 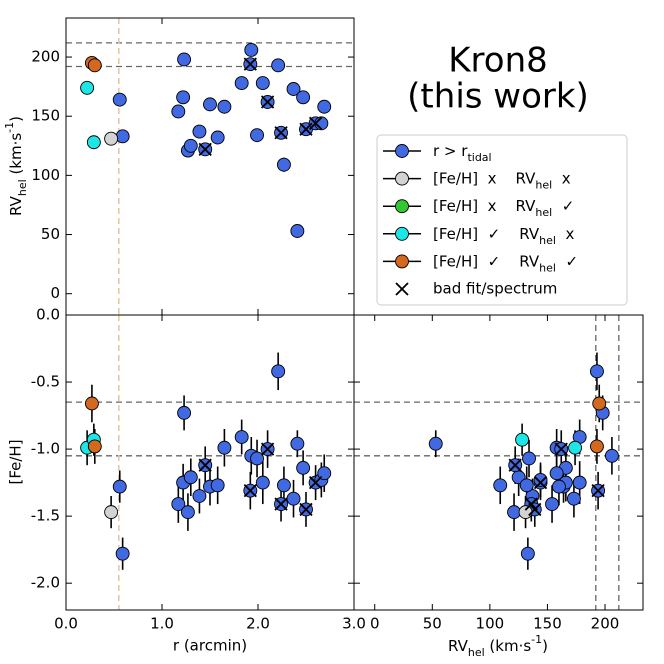 What do you see at coordinates (45, 449) in the screenshot?
I see `y-tick-label: -1.0` at bounding box center [45, 449].